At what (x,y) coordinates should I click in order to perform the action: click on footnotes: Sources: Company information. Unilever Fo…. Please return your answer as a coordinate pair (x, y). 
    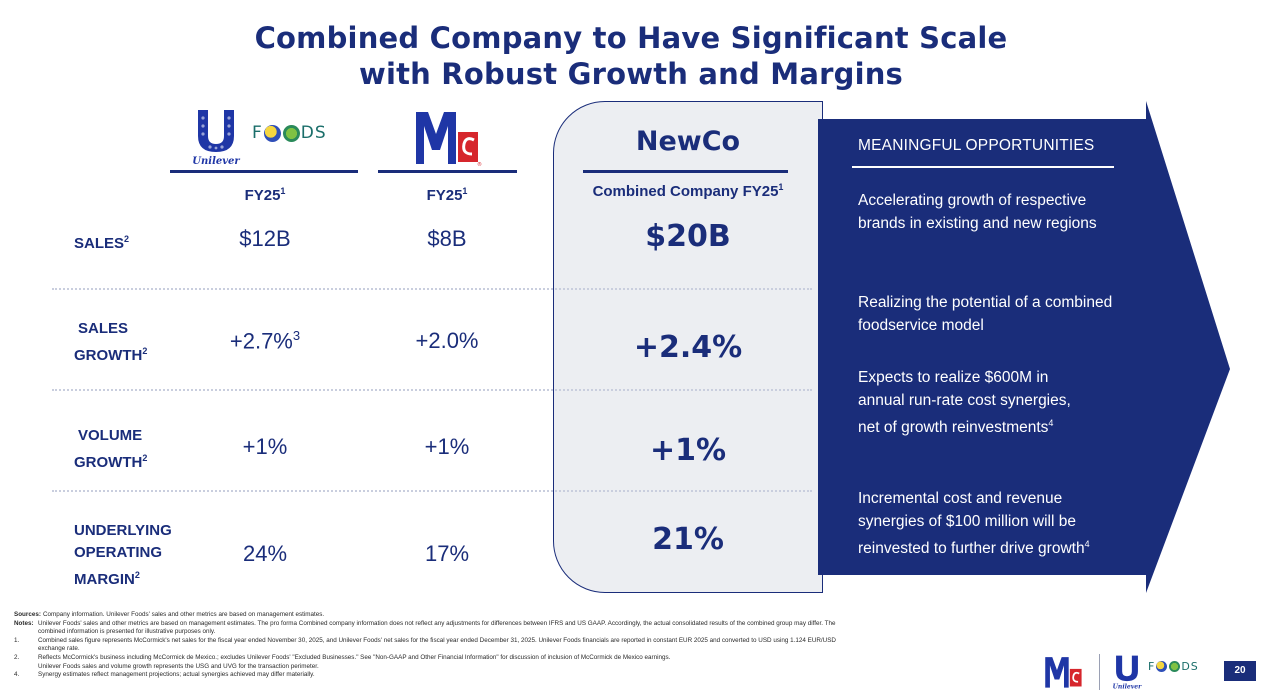
    Looking at the image, I should click on (425, 645).